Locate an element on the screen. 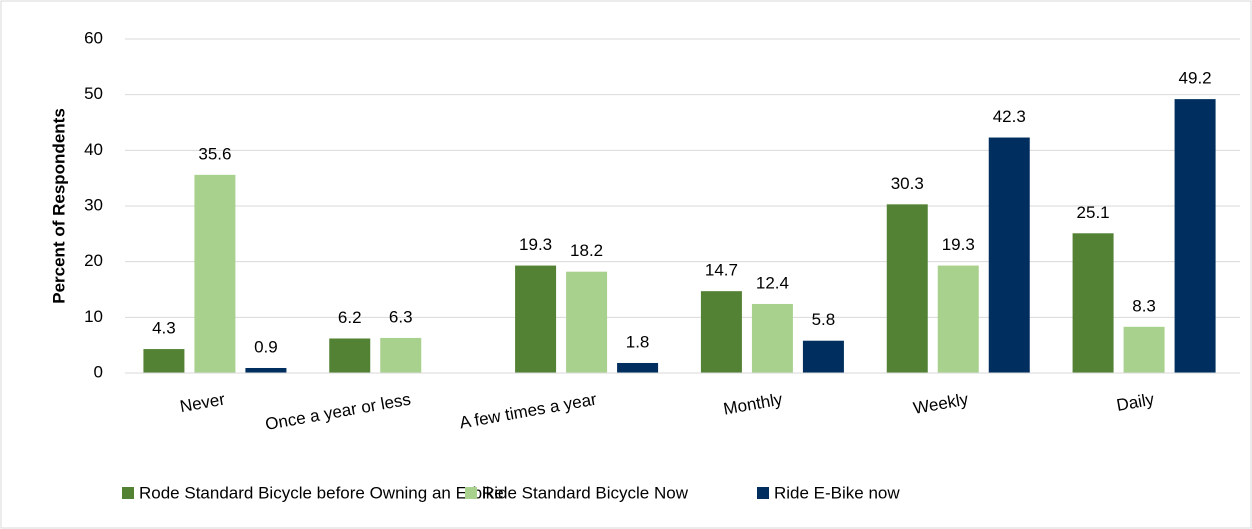  y-tick-label: 40 is located at coordinates (93, 149).